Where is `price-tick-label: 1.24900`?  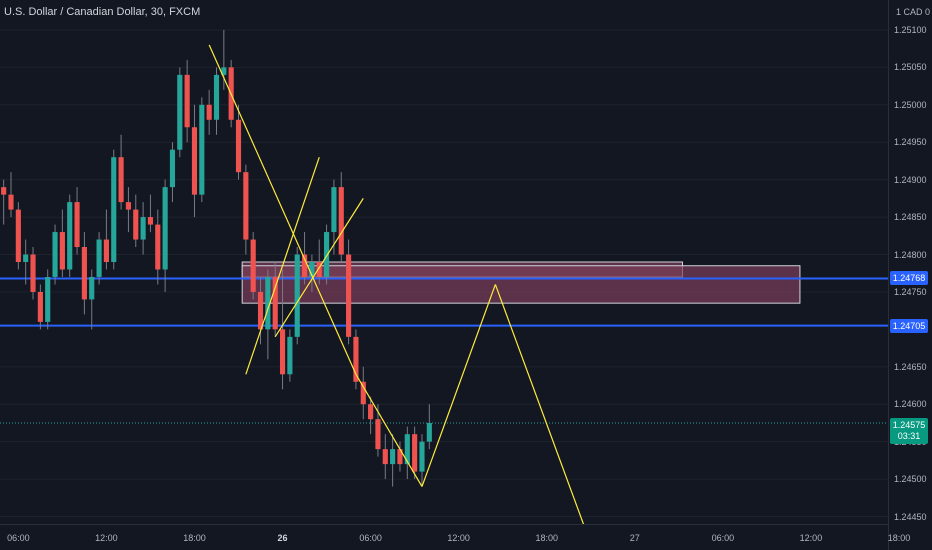
price-tick-label: 1.24900 is located at coordinates (910, 179).